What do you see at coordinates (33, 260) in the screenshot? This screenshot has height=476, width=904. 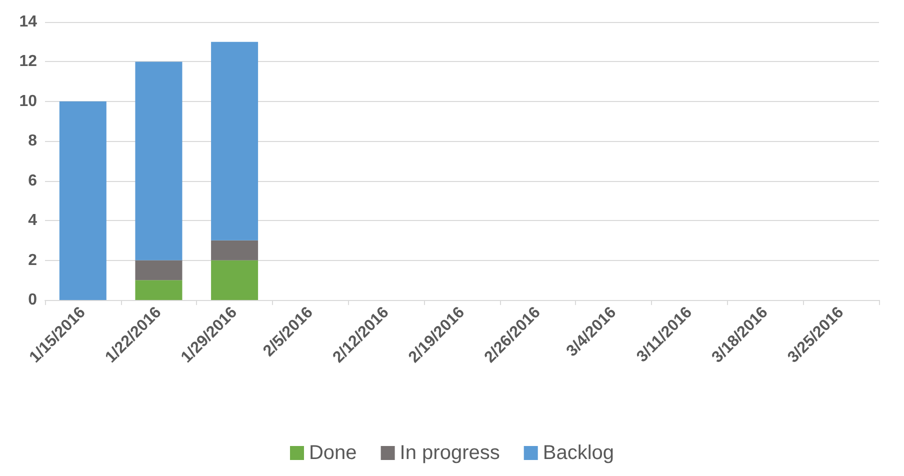 I see `y-tick-label: 2` at bounding box center [33, 260].